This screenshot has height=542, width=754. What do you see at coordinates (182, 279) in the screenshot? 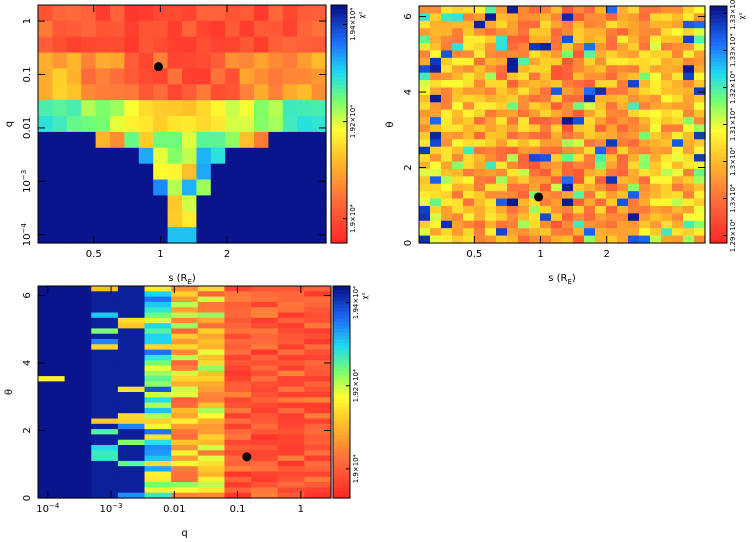
I see `x-axis-label: s (RE)` at bounding box center [182, 279].